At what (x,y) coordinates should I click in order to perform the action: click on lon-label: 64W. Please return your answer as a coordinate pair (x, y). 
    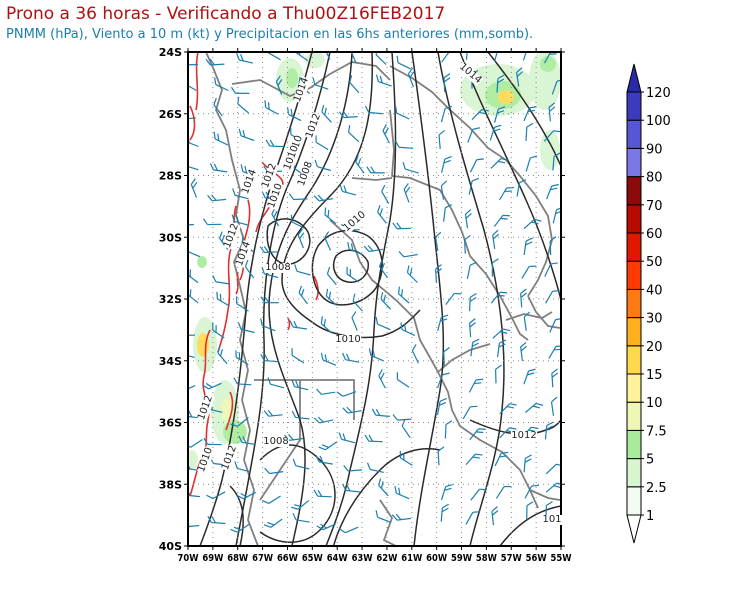
    Looking at the image, I should click on (337, 558).